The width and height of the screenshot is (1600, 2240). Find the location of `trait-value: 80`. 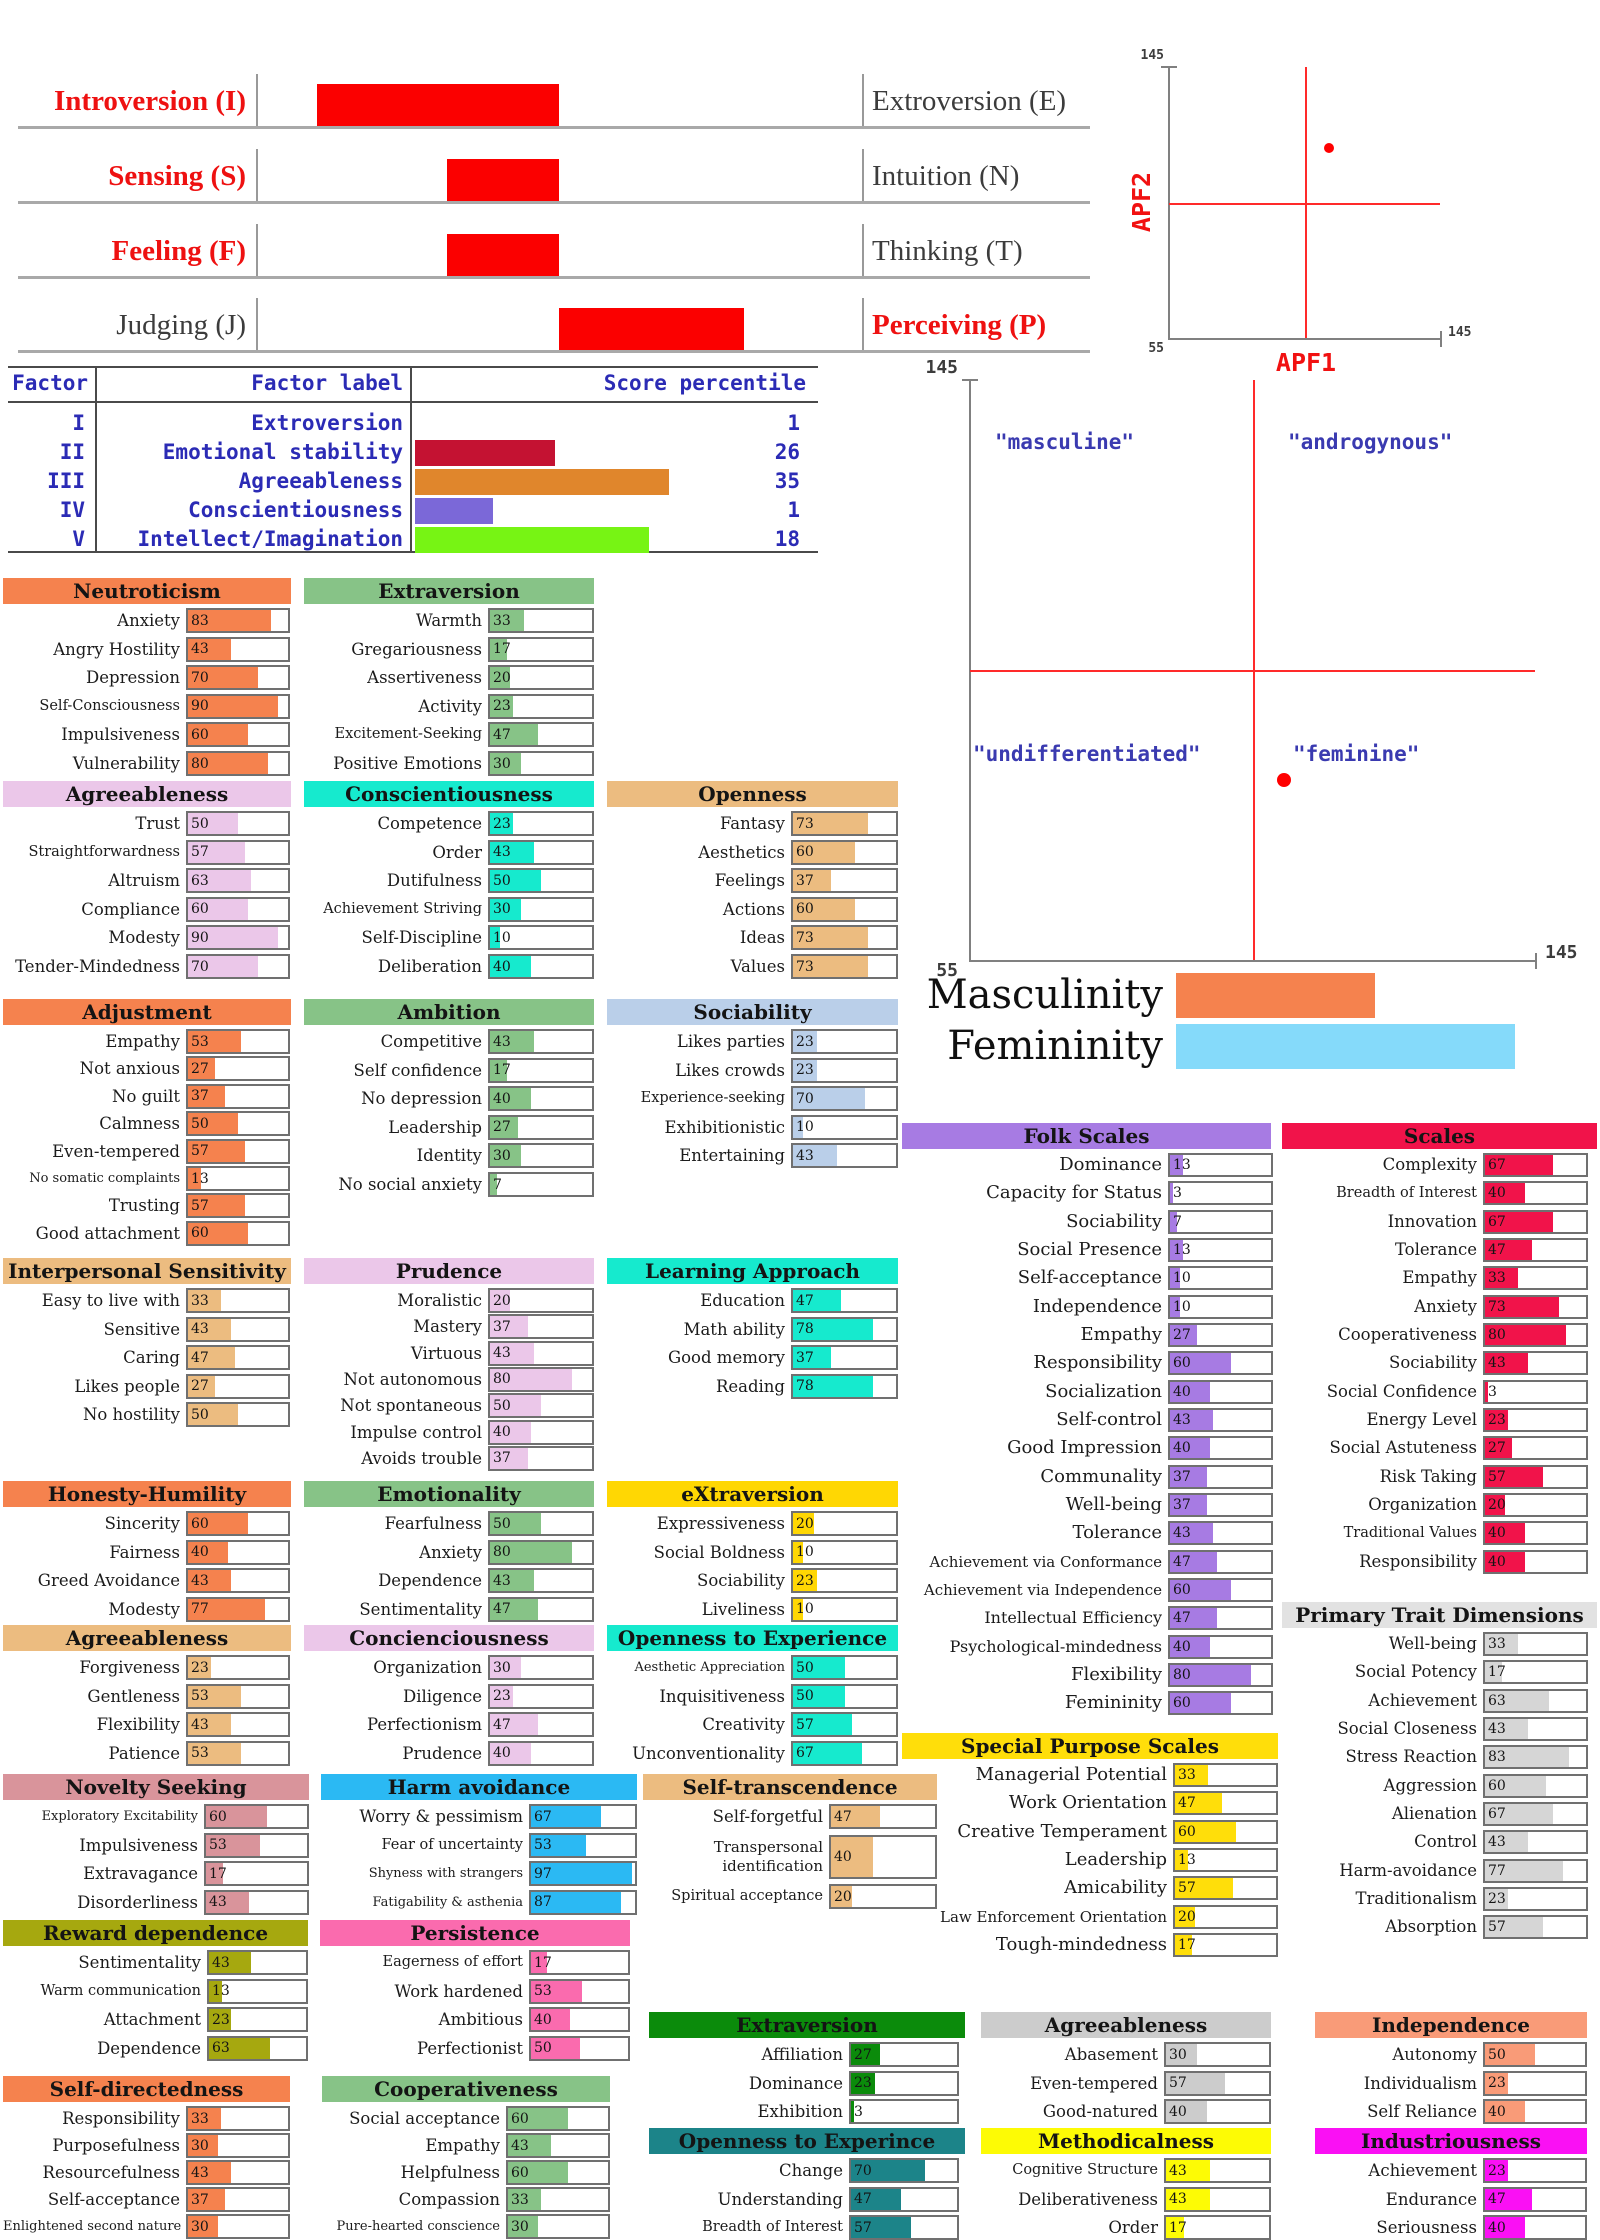

trait-value: 80 is located at coordinates (1497, 1334).